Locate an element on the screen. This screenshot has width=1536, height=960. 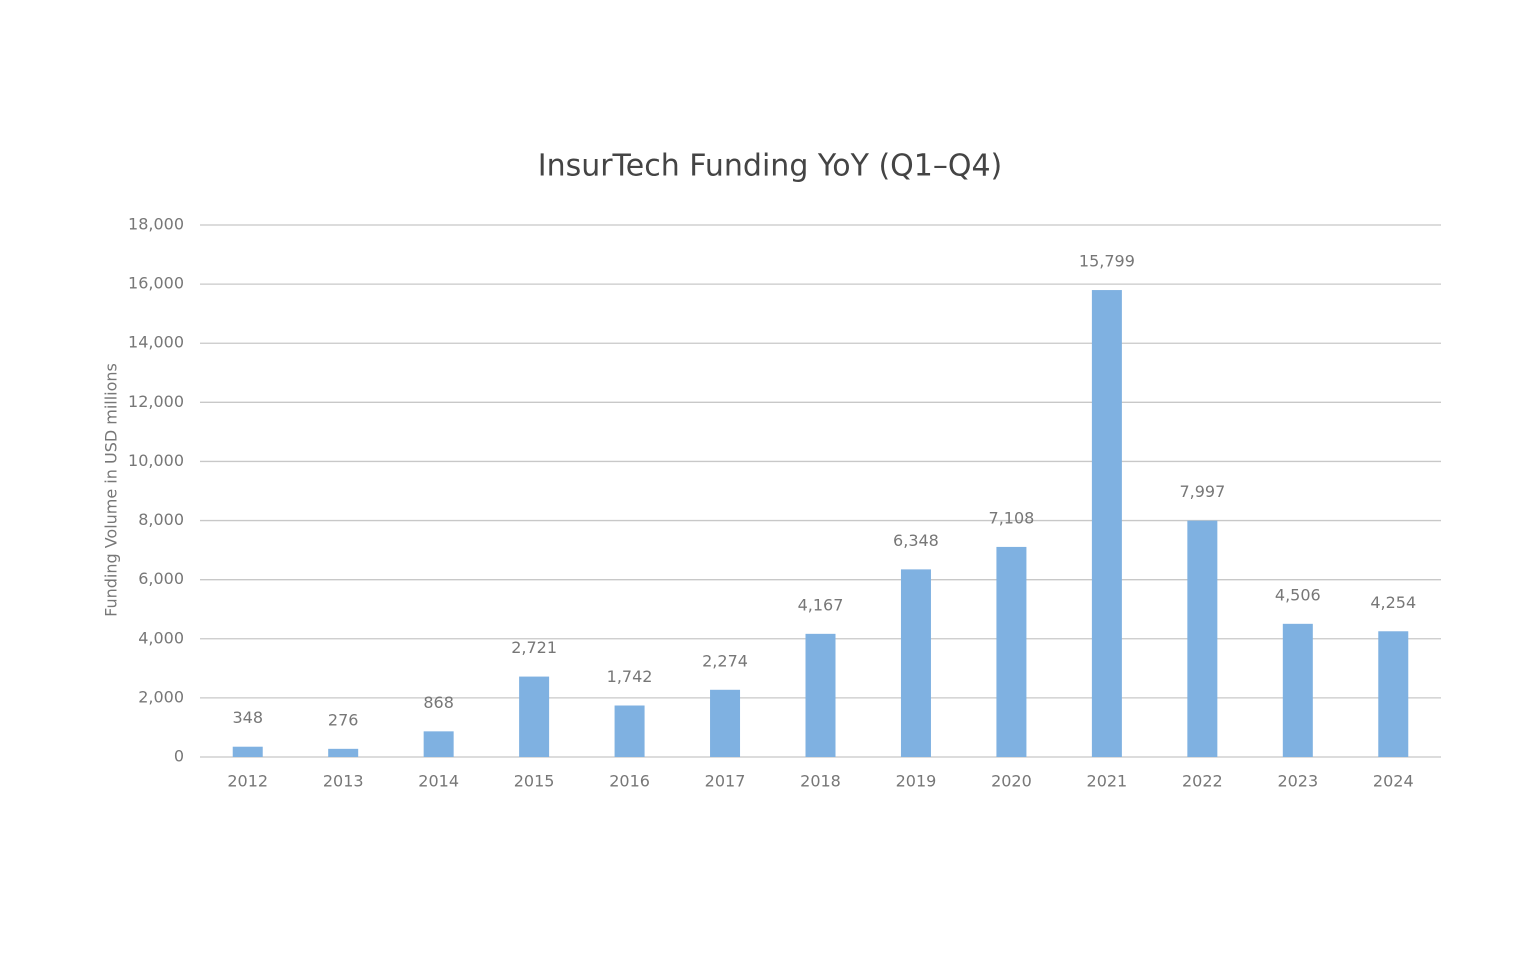
value-label: 4,254 is located at coordinates (1393, 602).